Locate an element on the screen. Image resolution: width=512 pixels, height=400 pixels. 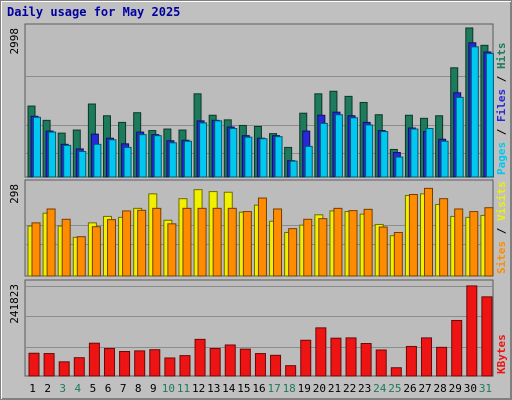
series-labels-3: KBytes is located at coordinates (501, 354).